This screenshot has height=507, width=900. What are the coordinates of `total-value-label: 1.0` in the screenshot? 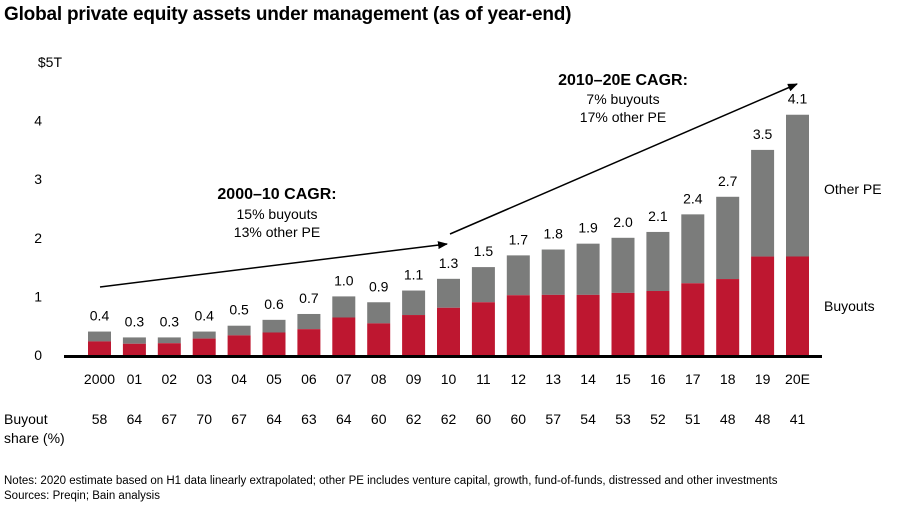 It's located at (344, 280).